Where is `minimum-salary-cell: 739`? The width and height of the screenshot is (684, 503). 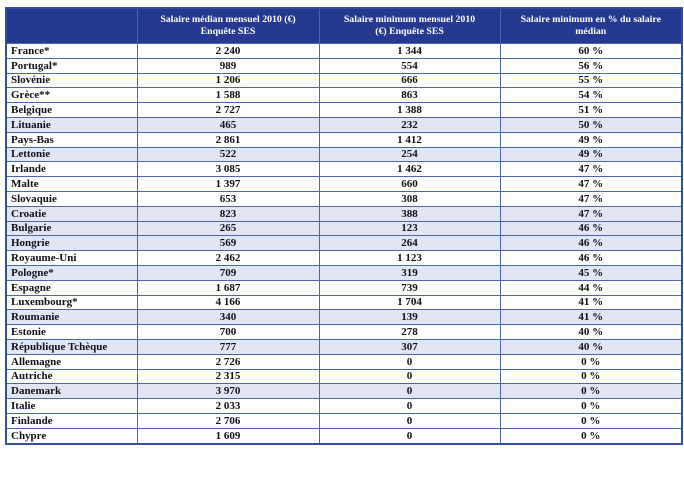 minimum-salary-cell: 739 is located at coordinates (409, 287).